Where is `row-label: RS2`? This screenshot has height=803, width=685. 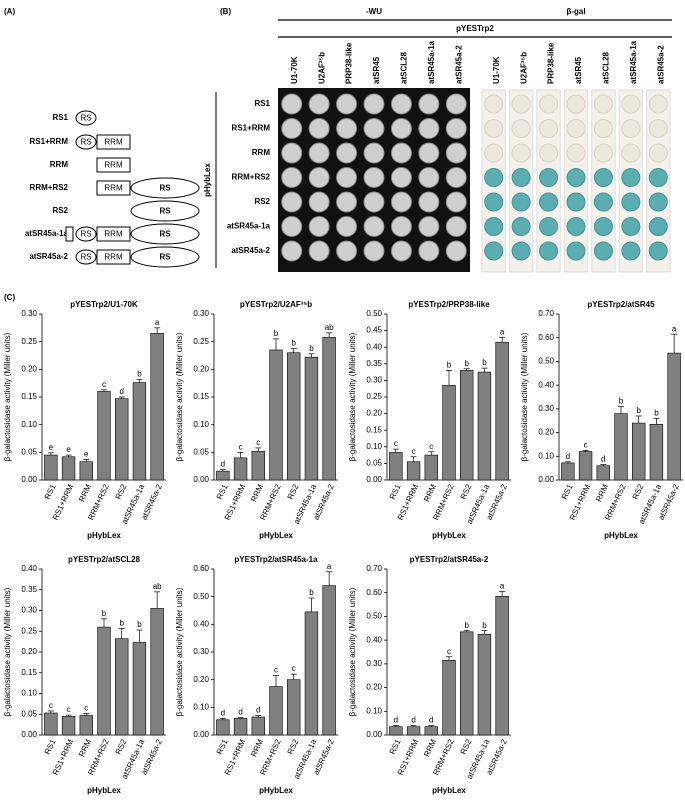 row-label: RS2 is located at coordinates (262, 201).